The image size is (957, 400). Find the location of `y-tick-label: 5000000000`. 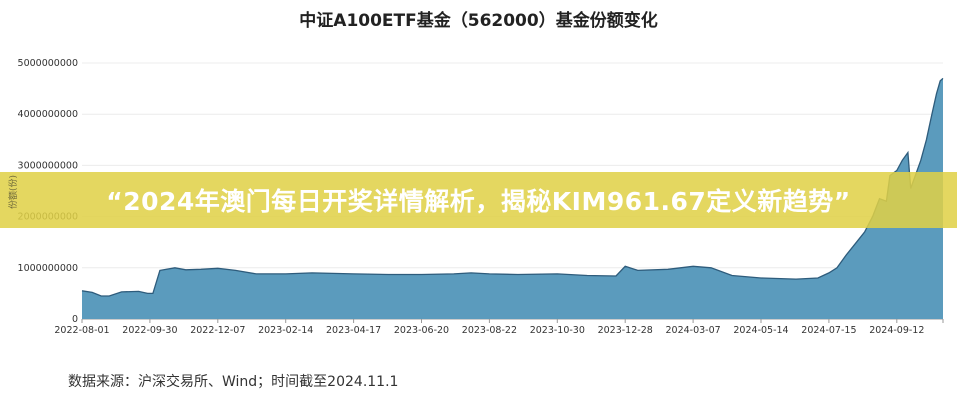

y-tick-label: 5000000000 is located at coordinates (48, 63).